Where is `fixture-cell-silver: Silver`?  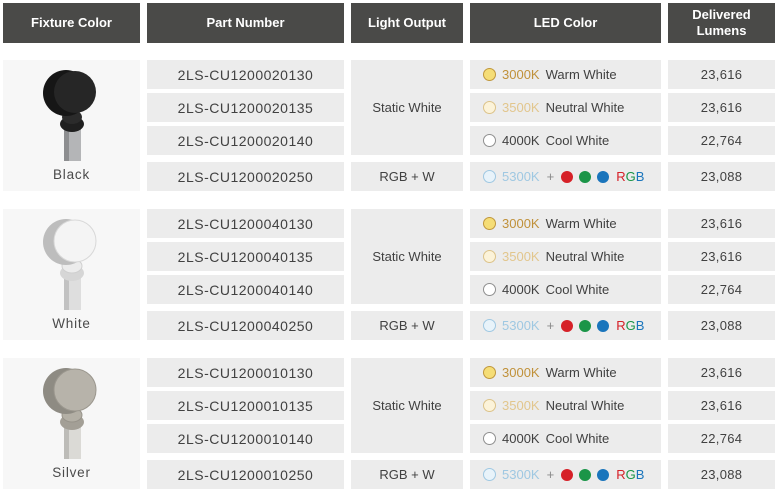
fixture-cell-silver: Silver is located at coordinates (71, 423).